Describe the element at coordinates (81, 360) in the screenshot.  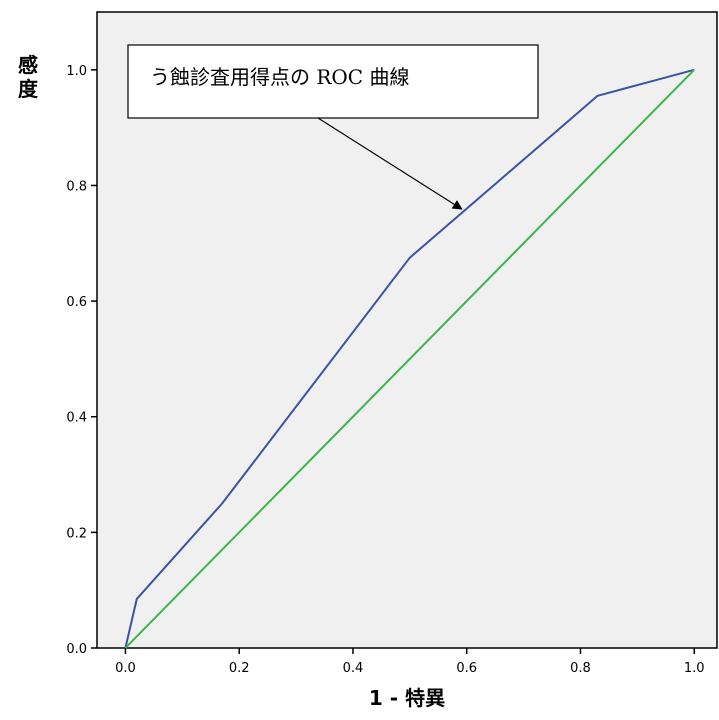
I see `y-axis-ticks: 0.0 0.2 0.4 0.6 0.8 1.0` at that location.